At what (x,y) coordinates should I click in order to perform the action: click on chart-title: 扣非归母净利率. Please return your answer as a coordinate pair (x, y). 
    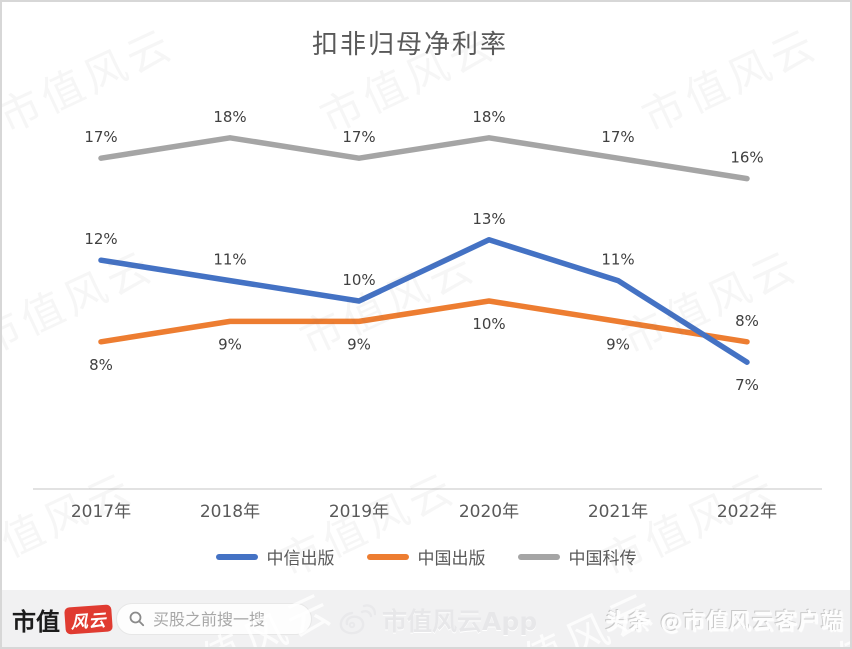
    Looking at the image, I should click on (409, 45).